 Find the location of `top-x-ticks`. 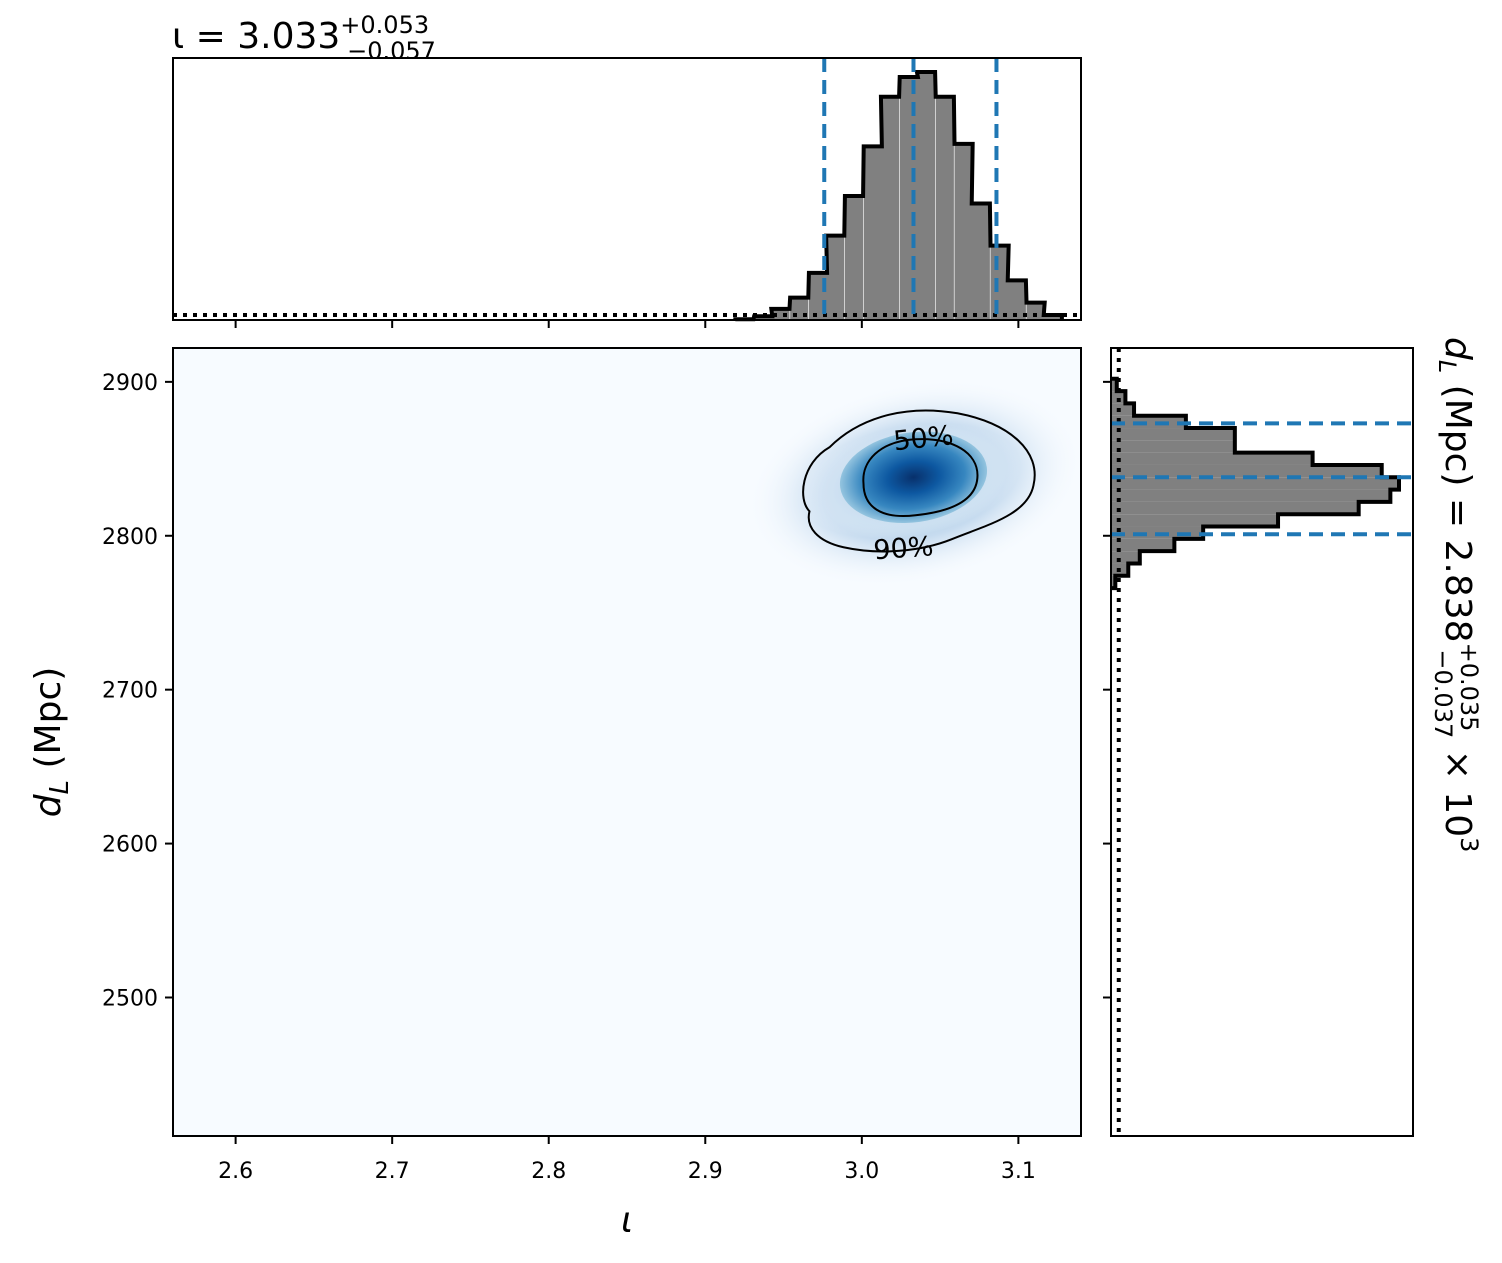

top-x-ticks is located at coordinates (627, 324).